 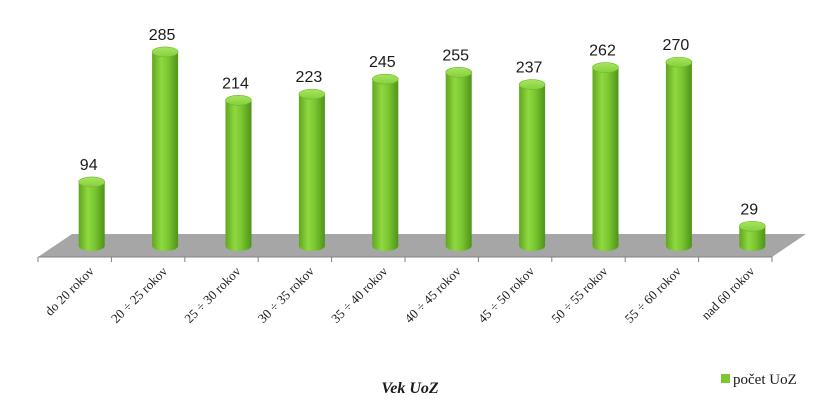 I want to click on x-tick-label: 40 ÷ 45 rokov, so click(x=432, y=294).